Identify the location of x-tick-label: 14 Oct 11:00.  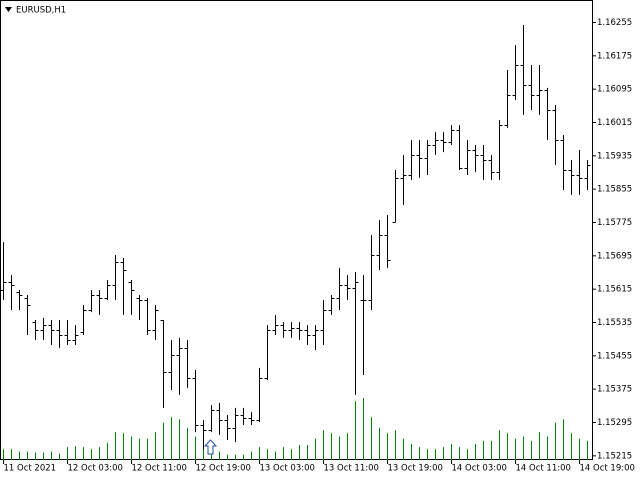
(543, 469).